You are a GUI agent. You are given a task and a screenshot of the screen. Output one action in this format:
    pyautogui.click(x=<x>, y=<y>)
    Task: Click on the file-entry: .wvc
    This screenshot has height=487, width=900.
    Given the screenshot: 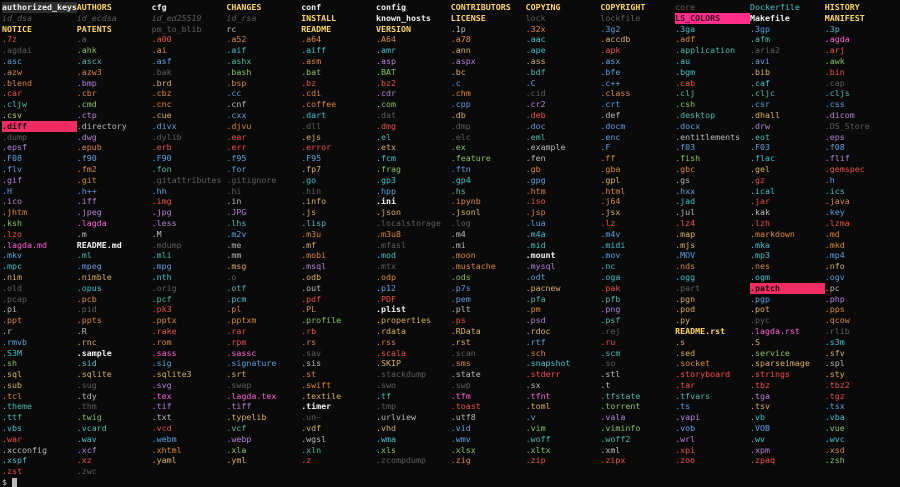 What is the action you would take?
    pyautogui.click(x=834, y=438)
    